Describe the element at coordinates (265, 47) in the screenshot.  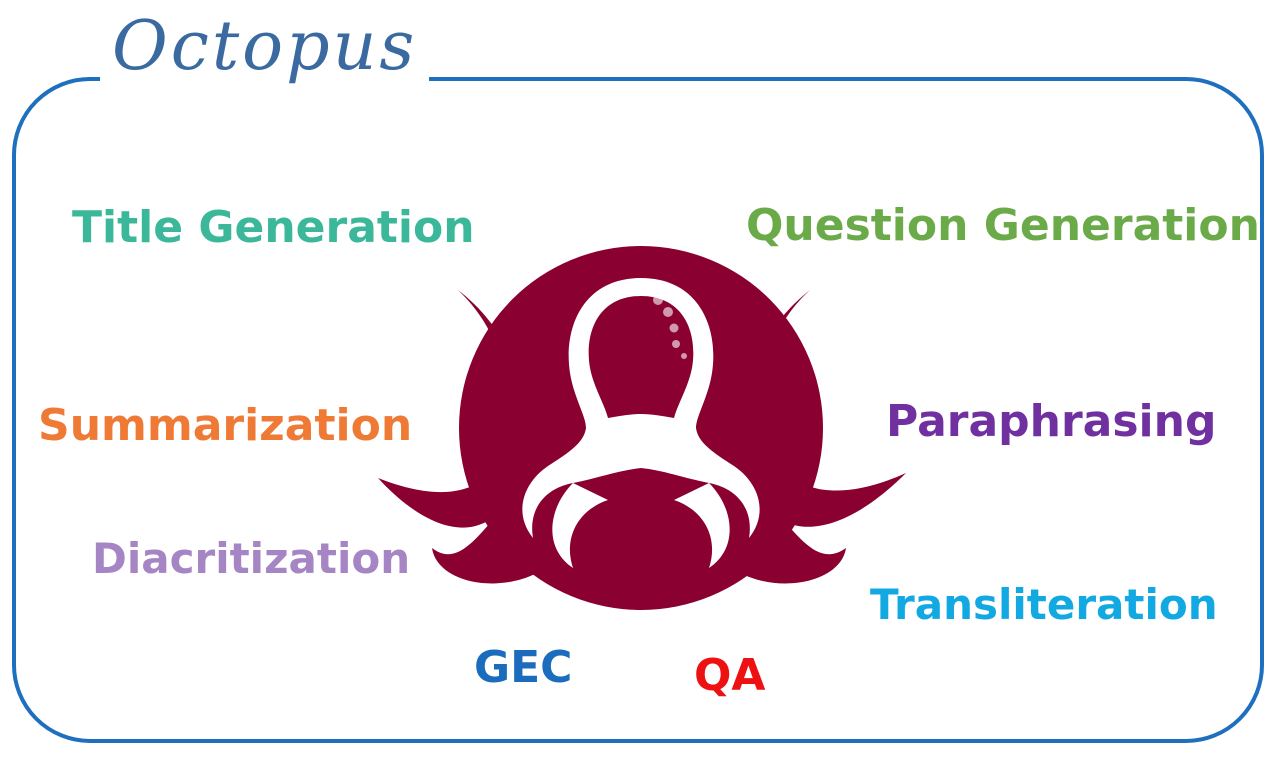
I see `diagram-title: Octopus` at that location.